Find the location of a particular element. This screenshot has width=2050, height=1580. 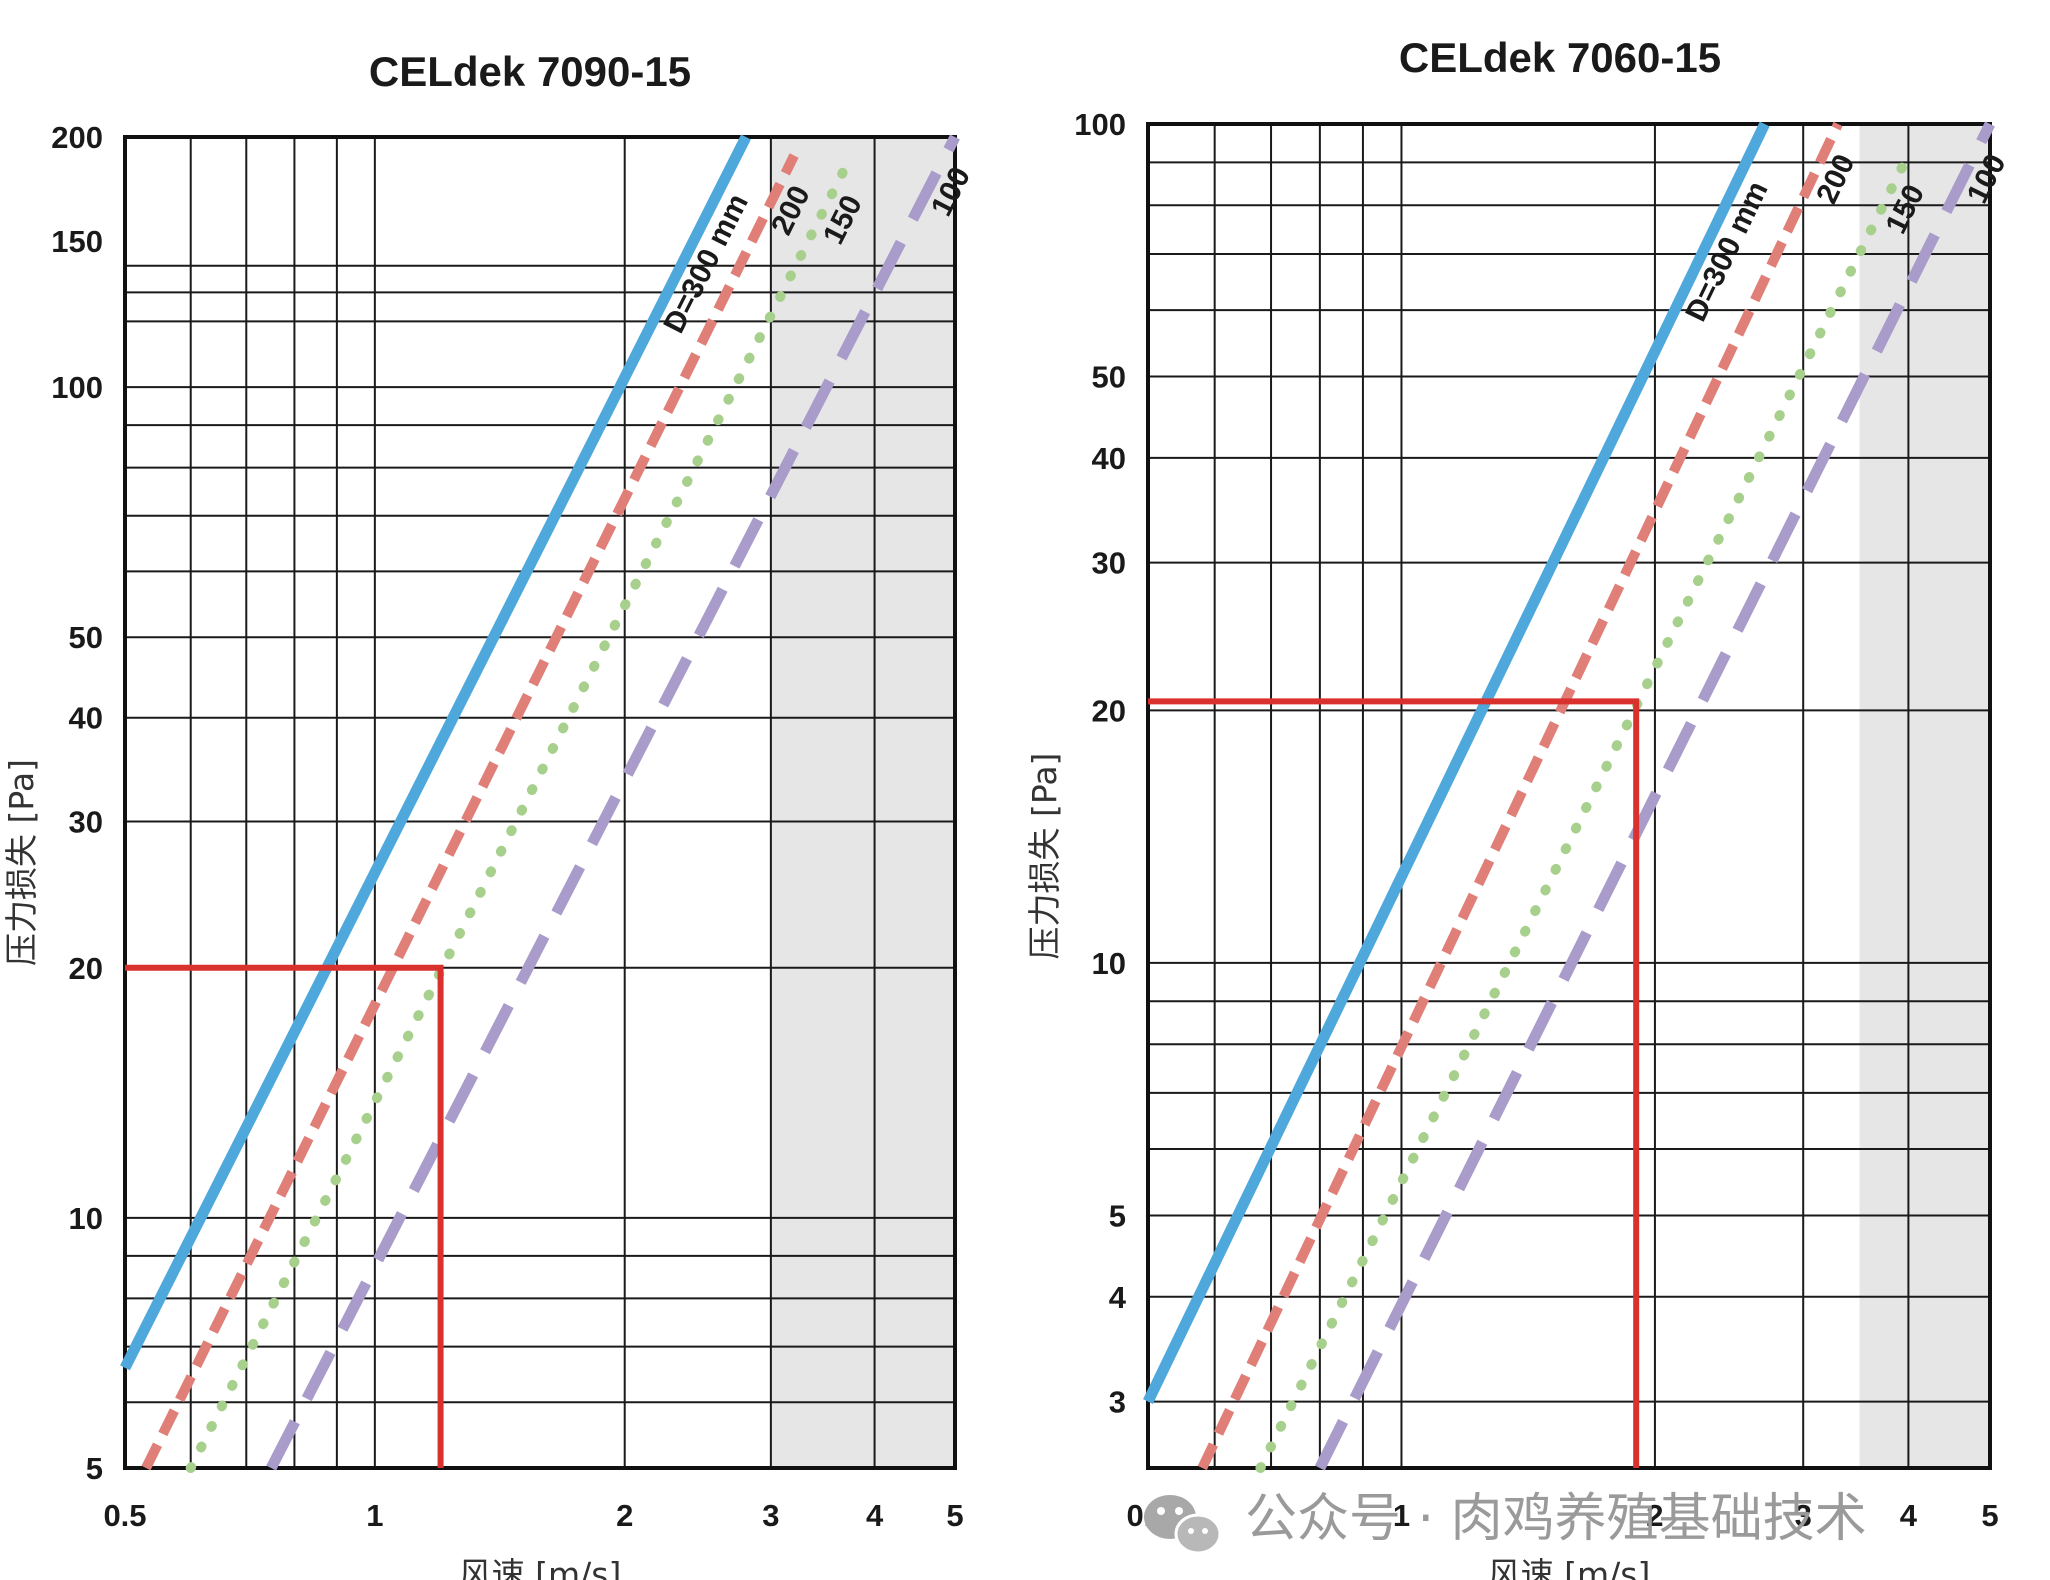

y-tick-label: 200 is located at coordinates (77, 137).